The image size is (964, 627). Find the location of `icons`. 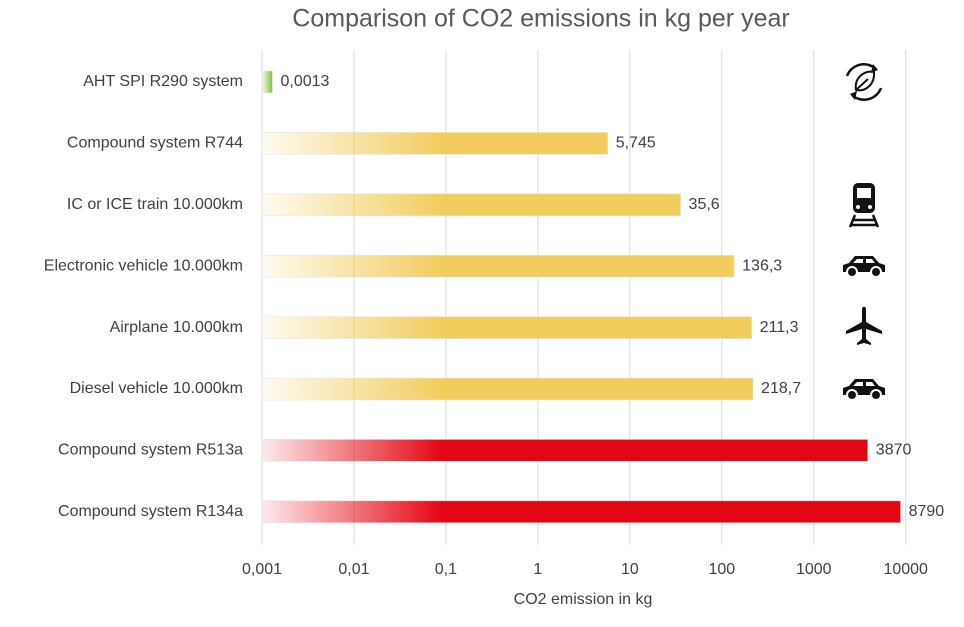

icons is located at coordinates (864, 232).